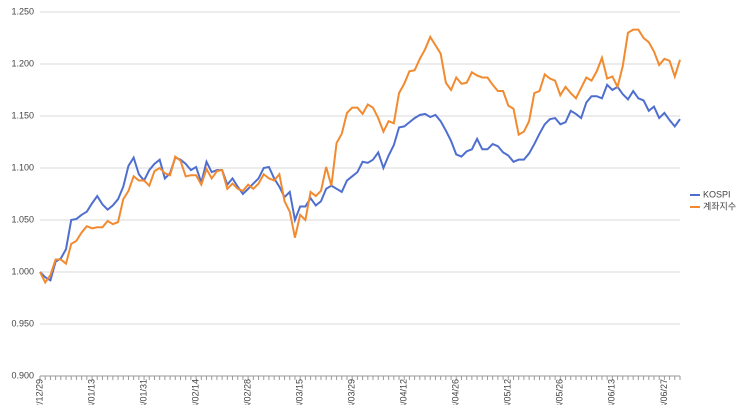 The width and height of the screenshot is (743, 410). What do you see at coordinates (91, 392) in the screenshot?
I see `x-tick-label: 23/01/13` at bounding box center [91, 392].